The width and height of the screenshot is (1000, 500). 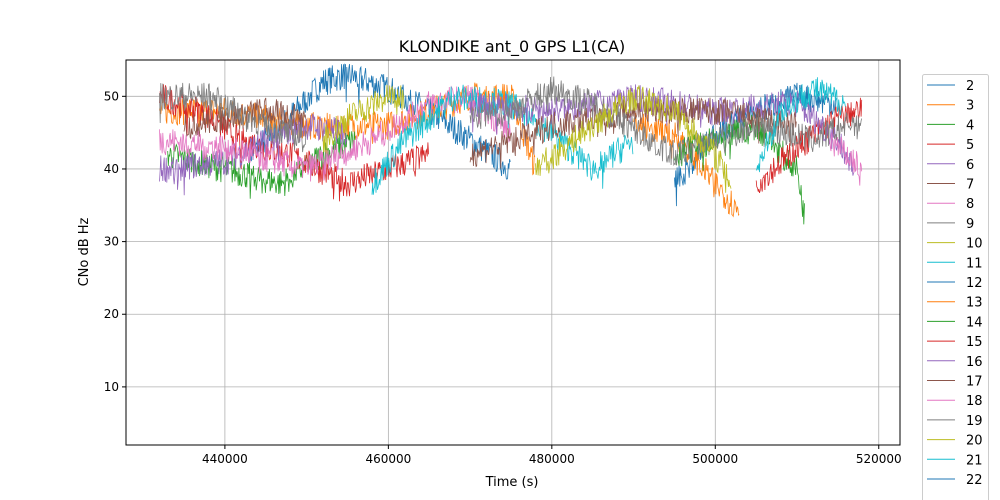 I want to click on legend-label-9: 9, so click(x=970, y=224).